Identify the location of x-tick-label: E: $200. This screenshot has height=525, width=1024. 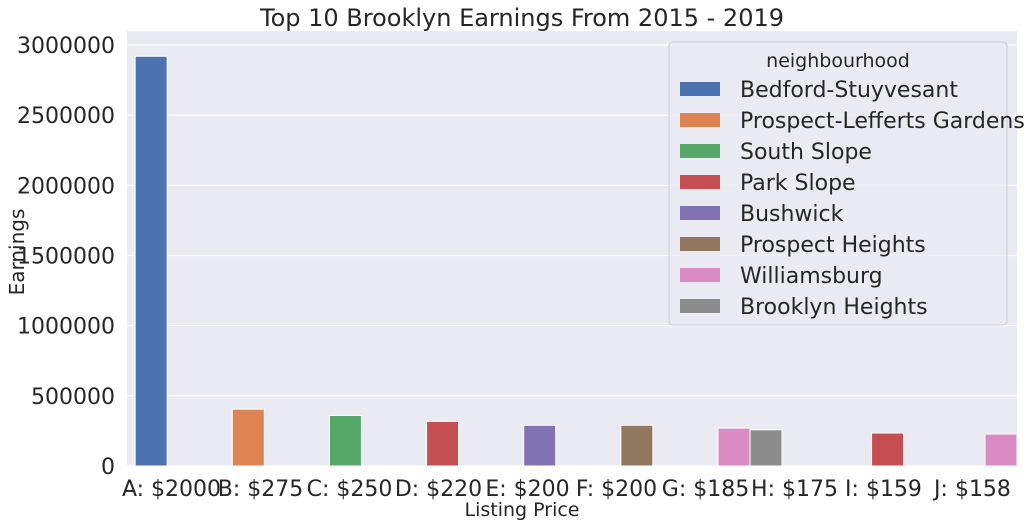
(527, 489).